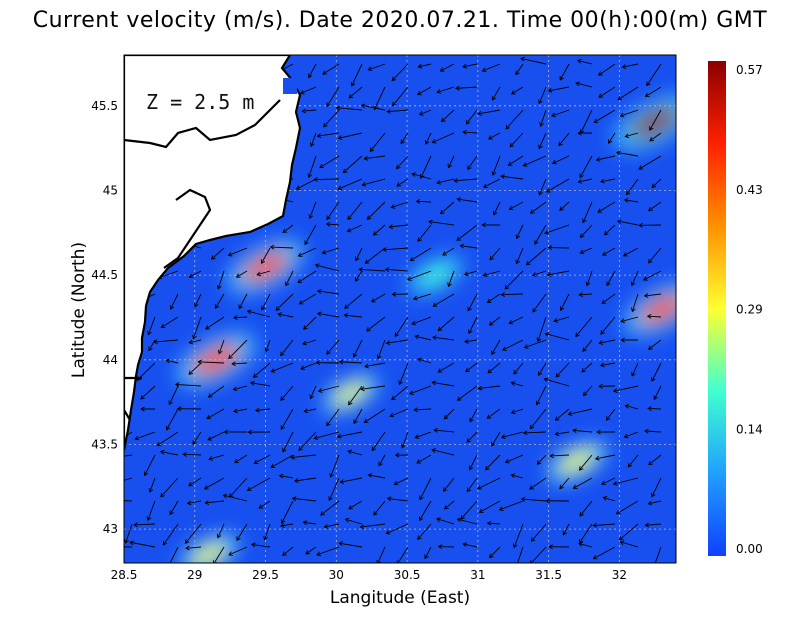 The image size is (800, 618). What do you see at coordinates (110, 190) in the screenshot?
I see `y-tick-label: 45` at bounding box center [110, 190].